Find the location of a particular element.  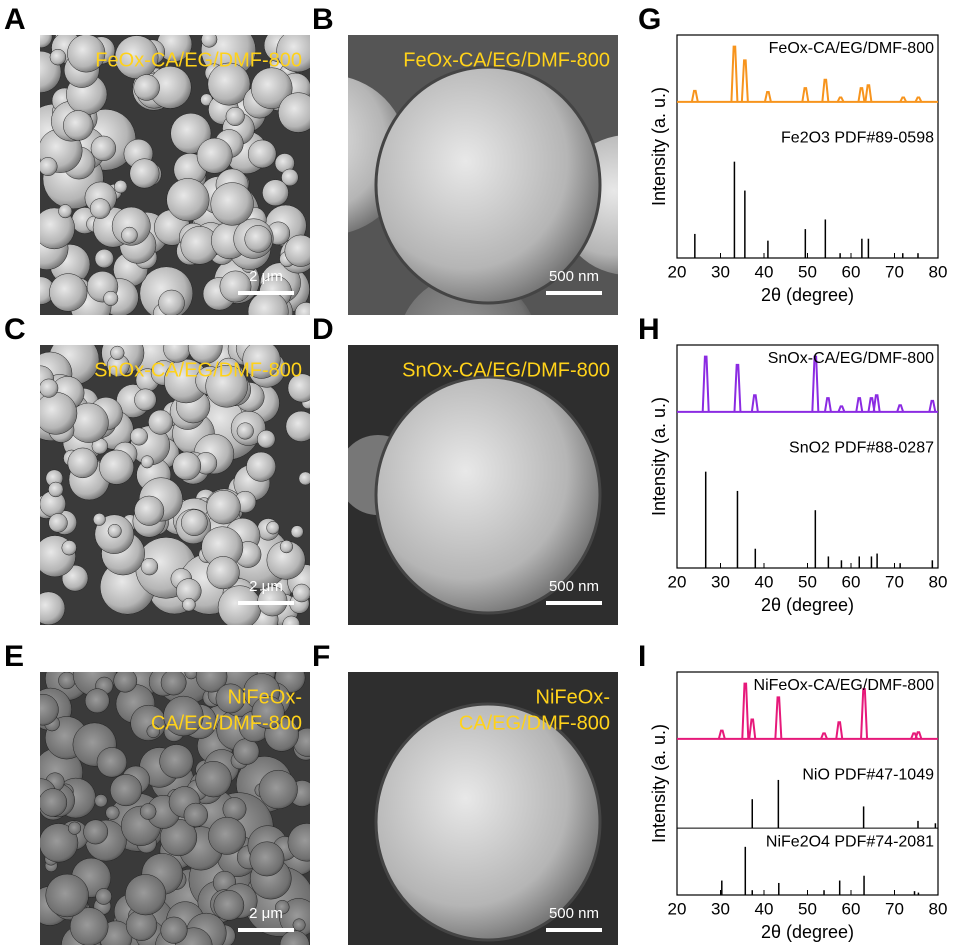

caption: FeOx-CA/EG/DMF-800 is located at coordinates (198, 60).